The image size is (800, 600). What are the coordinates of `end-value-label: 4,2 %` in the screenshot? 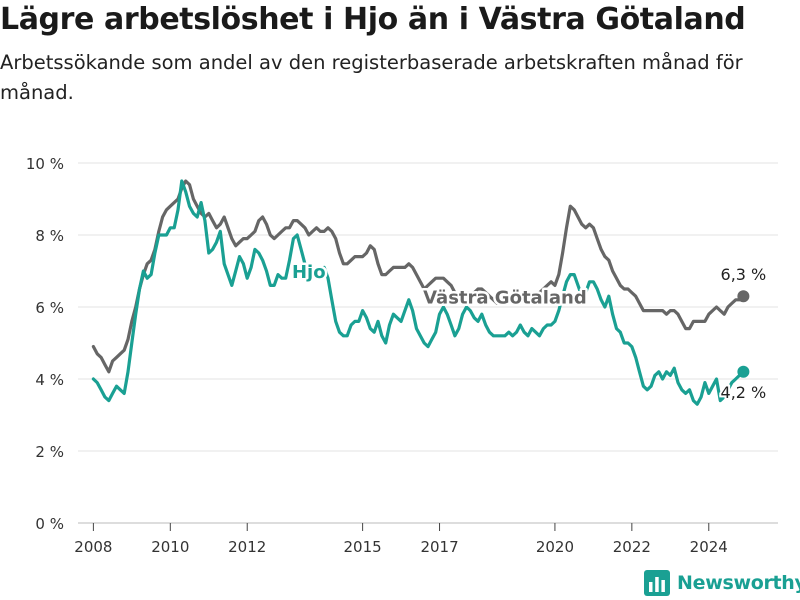 It's located at (744, 392).